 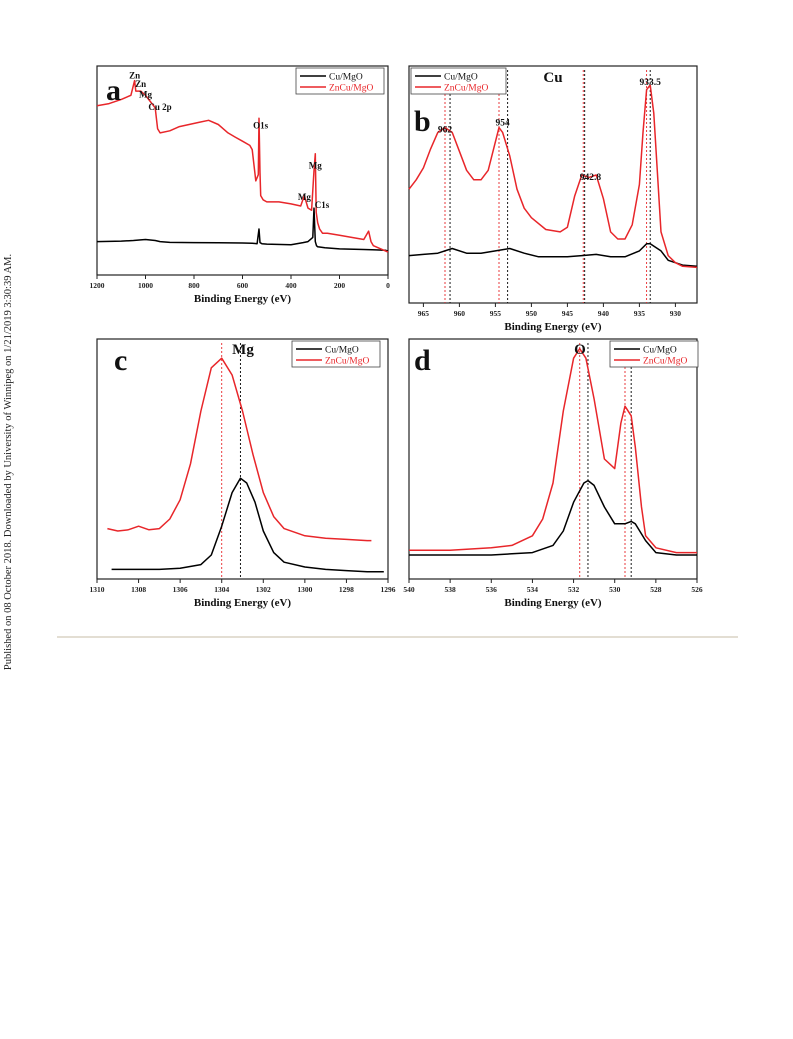 I want to click on x-tick-label: 935, so click(x=640, y=313).